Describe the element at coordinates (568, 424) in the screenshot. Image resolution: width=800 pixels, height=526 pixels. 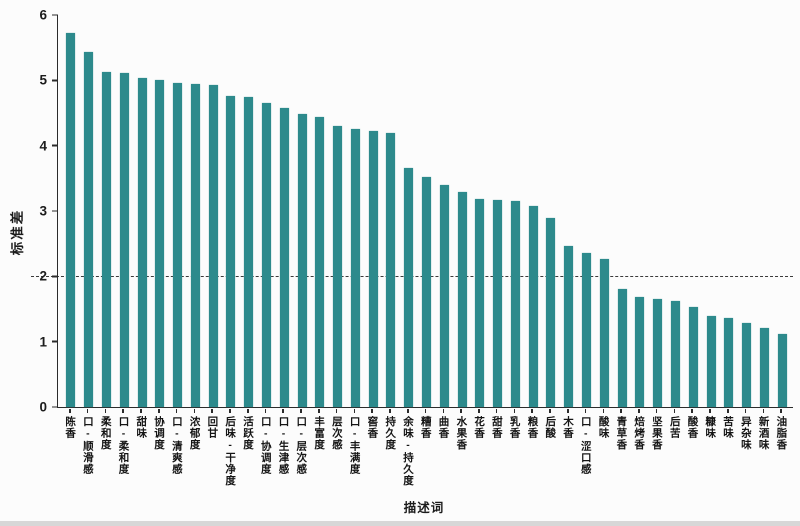
I see `x-label-slot: 木香` at that location.